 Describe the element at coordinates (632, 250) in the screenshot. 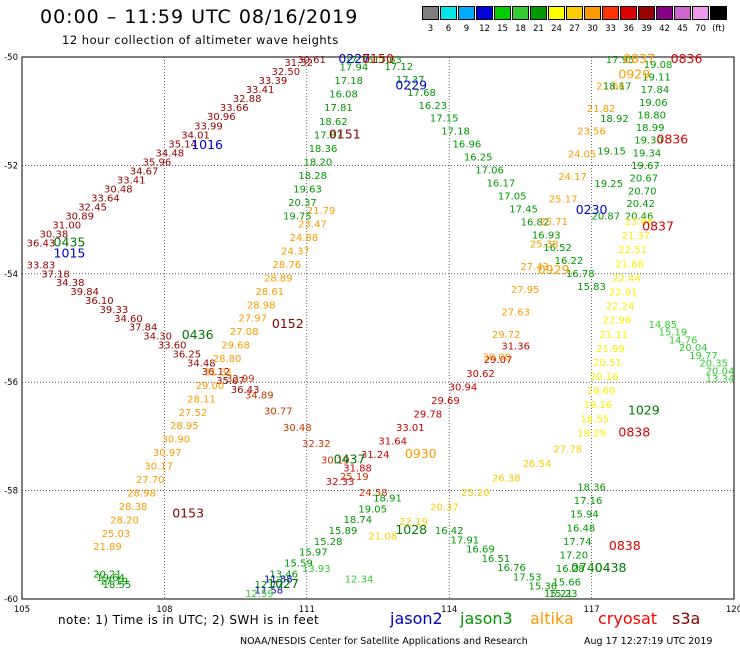

I see `wave-height-value: 22.51` at that location.